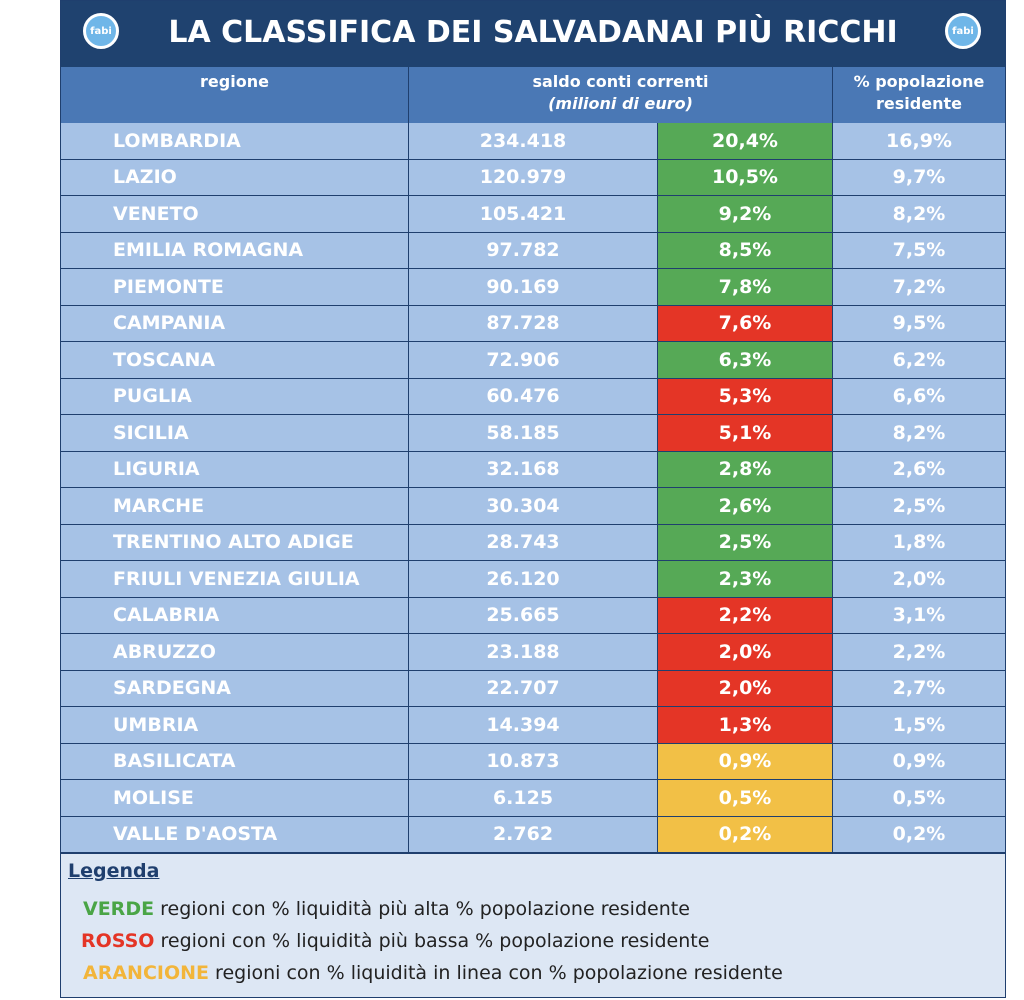 Image resolution: width=1024 pixels, height=1000 pixels. Describe the element at coordinates (235, 360) in the screenshot. I see `region-cell: TOSCANA` at that location.